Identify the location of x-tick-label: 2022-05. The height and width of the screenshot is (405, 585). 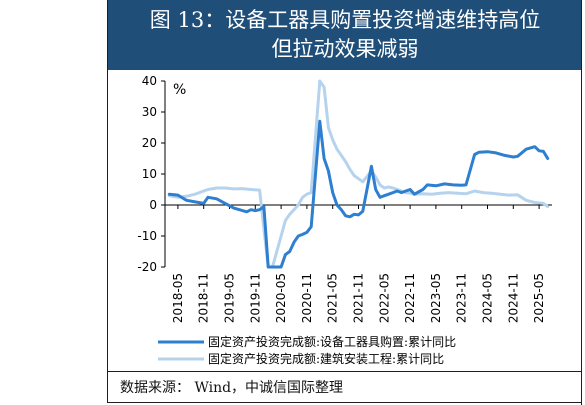
(384, 298).